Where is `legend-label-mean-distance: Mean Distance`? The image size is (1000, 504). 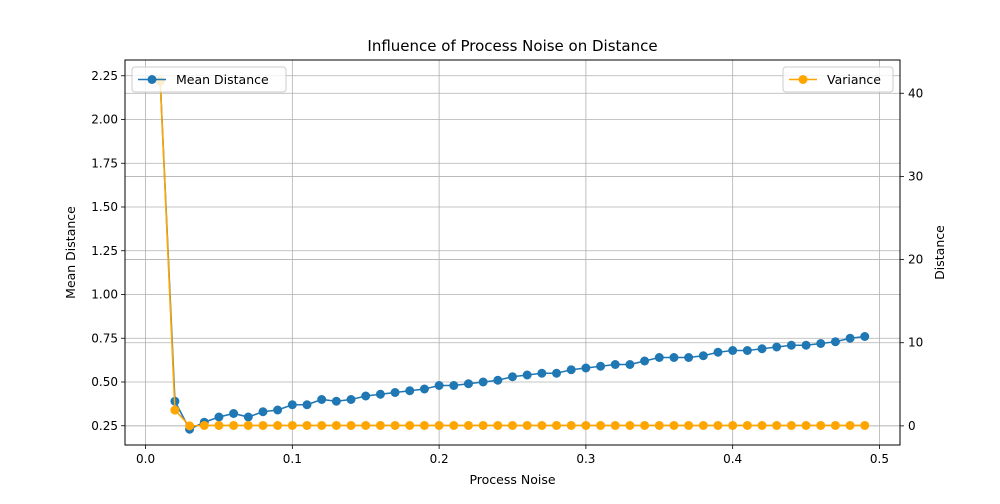
legend-label-mean-distance: Mean Distance is located at coordinates (222, 79).